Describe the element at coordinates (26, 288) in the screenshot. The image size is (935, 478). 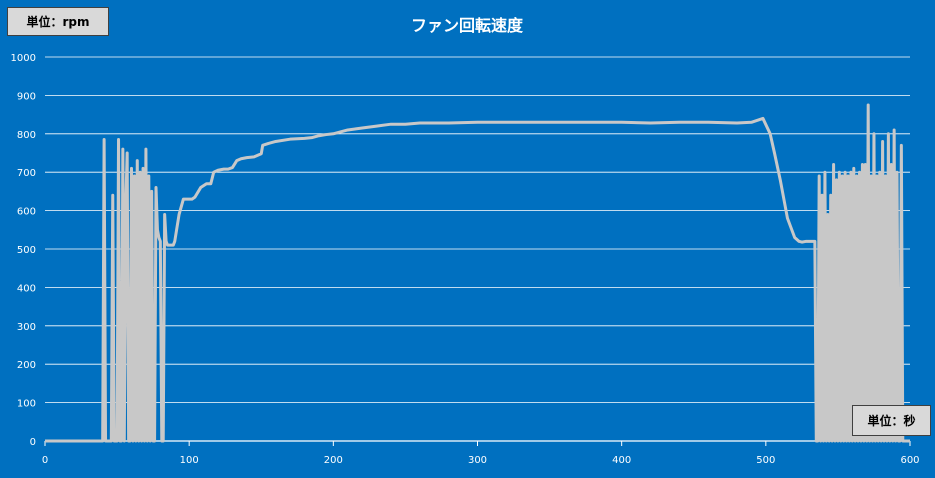
I see `y-tick-label: 400` at that location.